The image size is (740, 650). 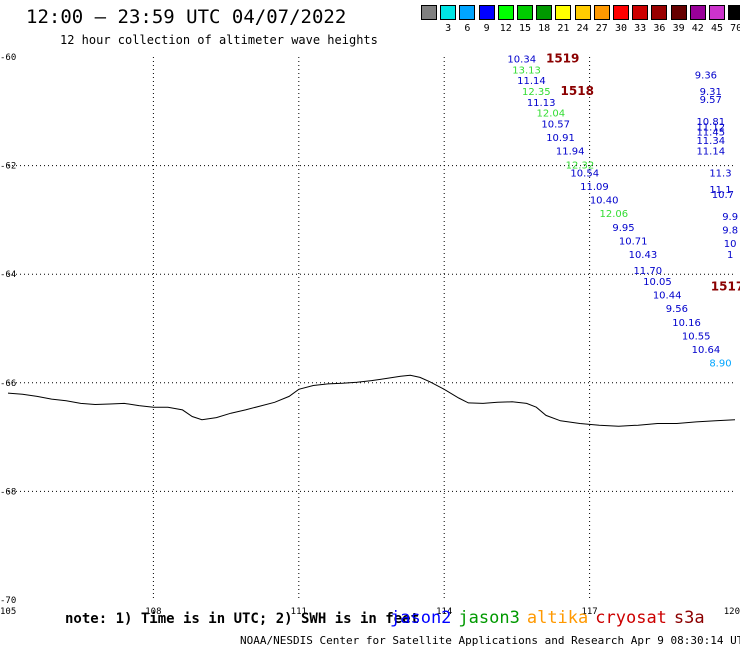 I want to click on wave-height-label: 10.81, so click(x=710, y=122).